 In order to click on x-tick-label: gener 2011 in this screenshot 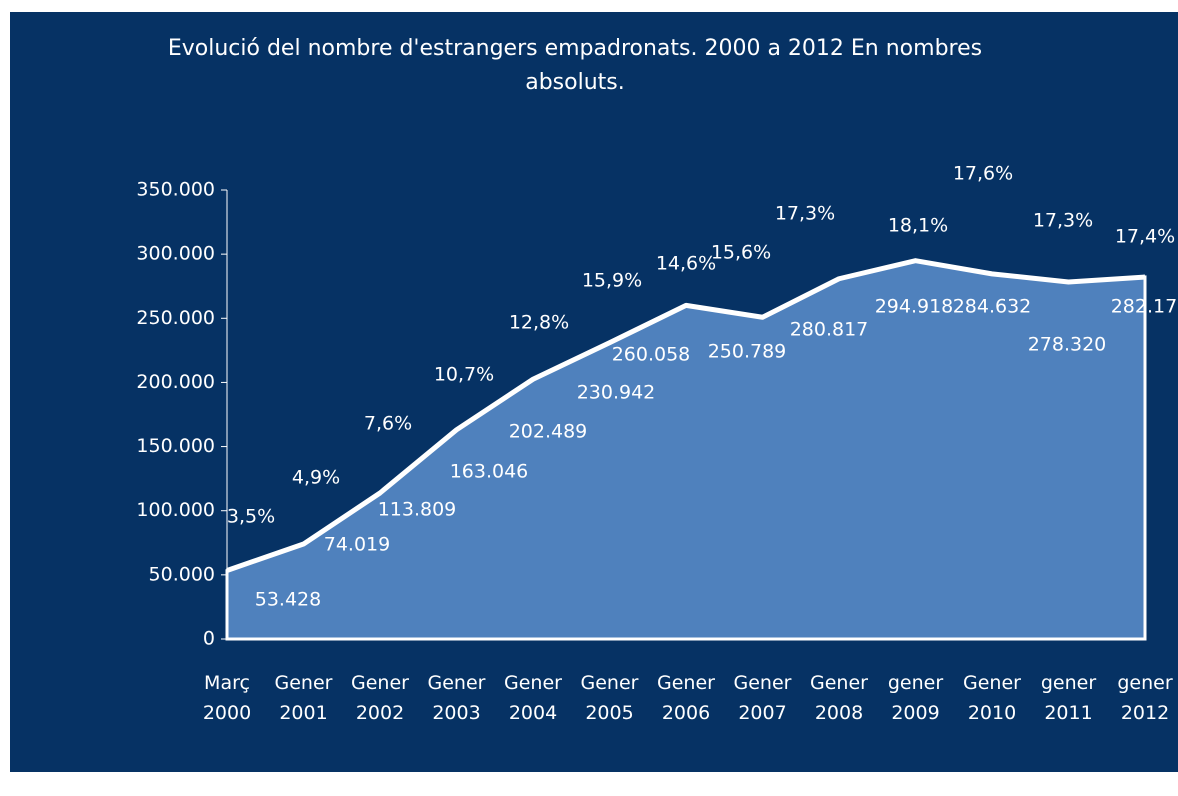, I will do `click(1068, 698)`.